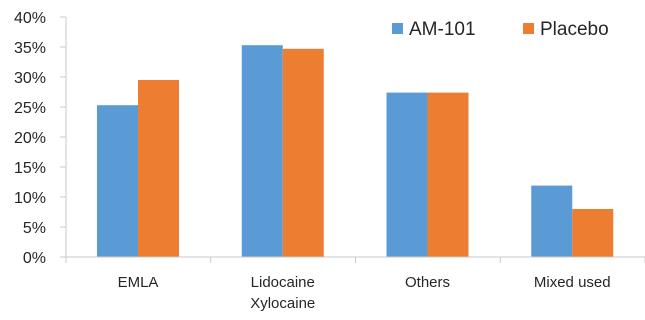 This screenshot has height=320, width=645. What do you see at coordinates (30, 108) in the screenshot?
I see `y-tick-label: 25%` at bounding box center [30, 108].